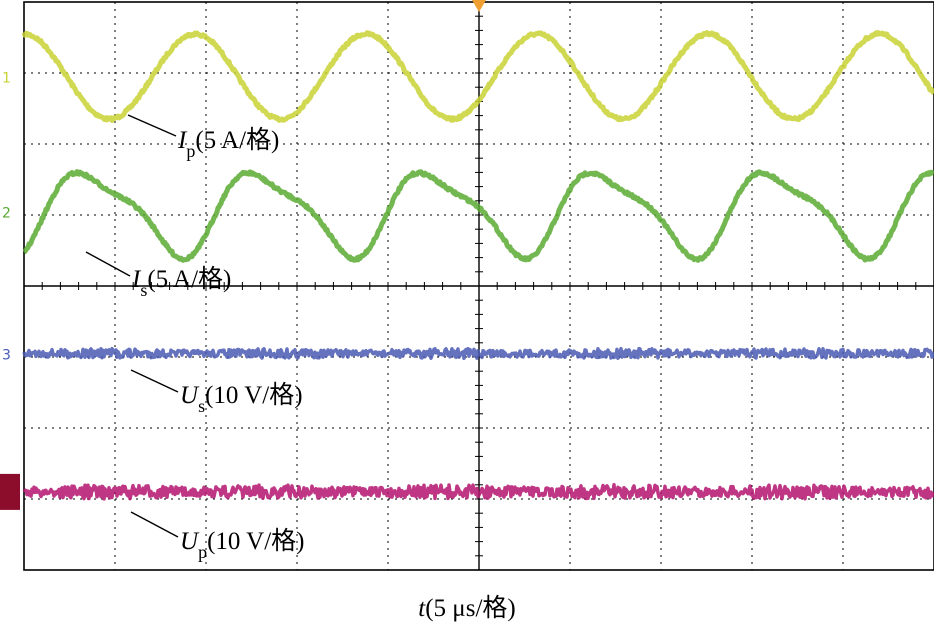 The image size is (934, 624). What do you see at coordinates (10, 290) in the screenshot?
I see `channel-markers: 1 2 3` at bounding box center [10, 290].